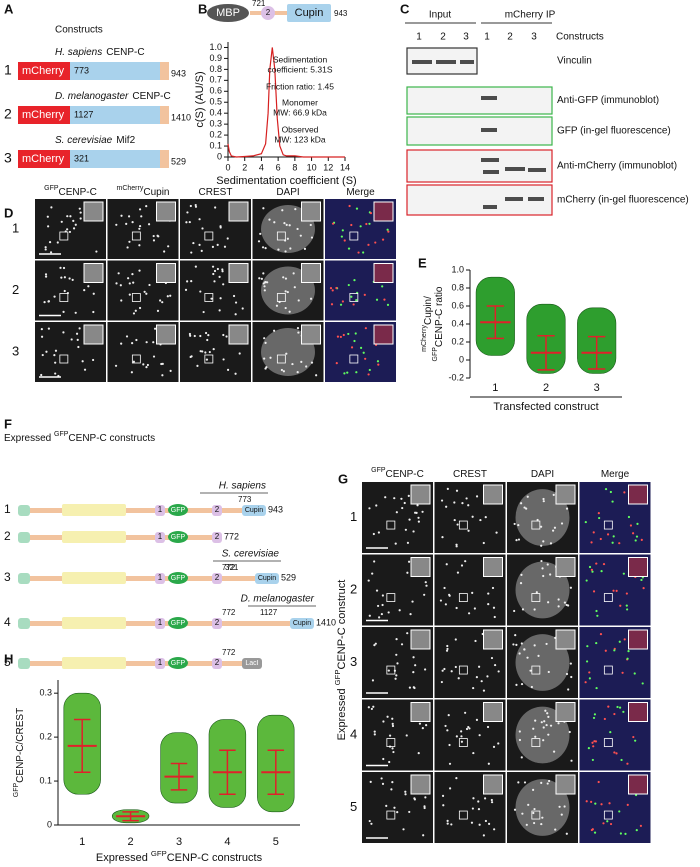 This screenshot has height=867, width=700. I want to click on cupin-domain, so click(309, 13).